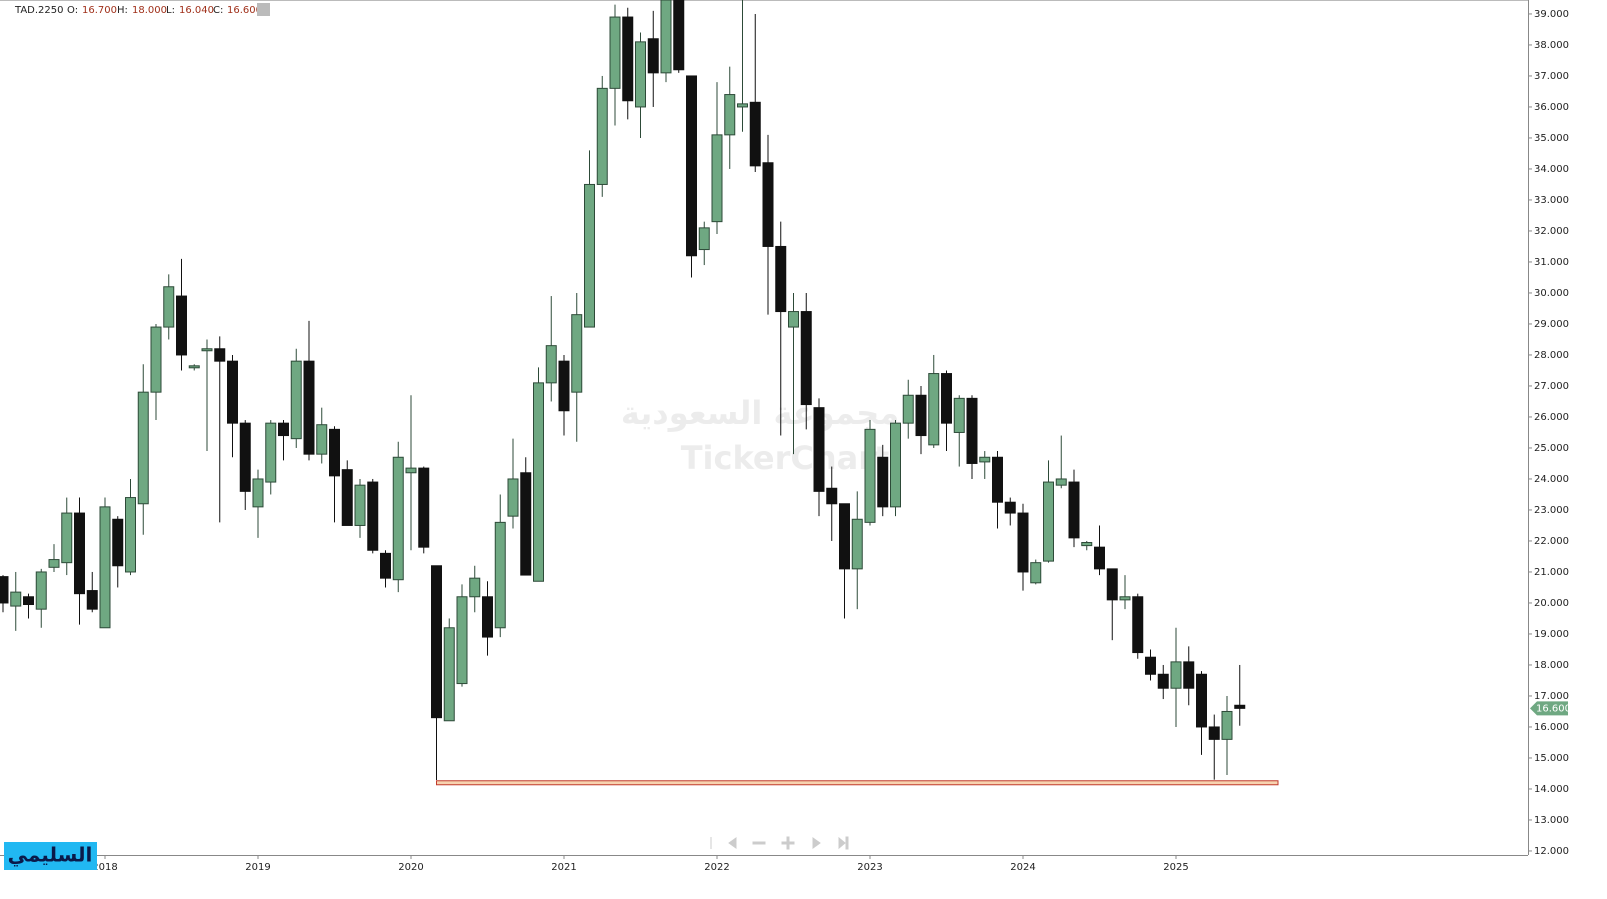 This screenshot has width=1607, height=899. Describe the element at coordinates (410, 867) in the screenshot. I see `x-tick-label: 2020` at that location.